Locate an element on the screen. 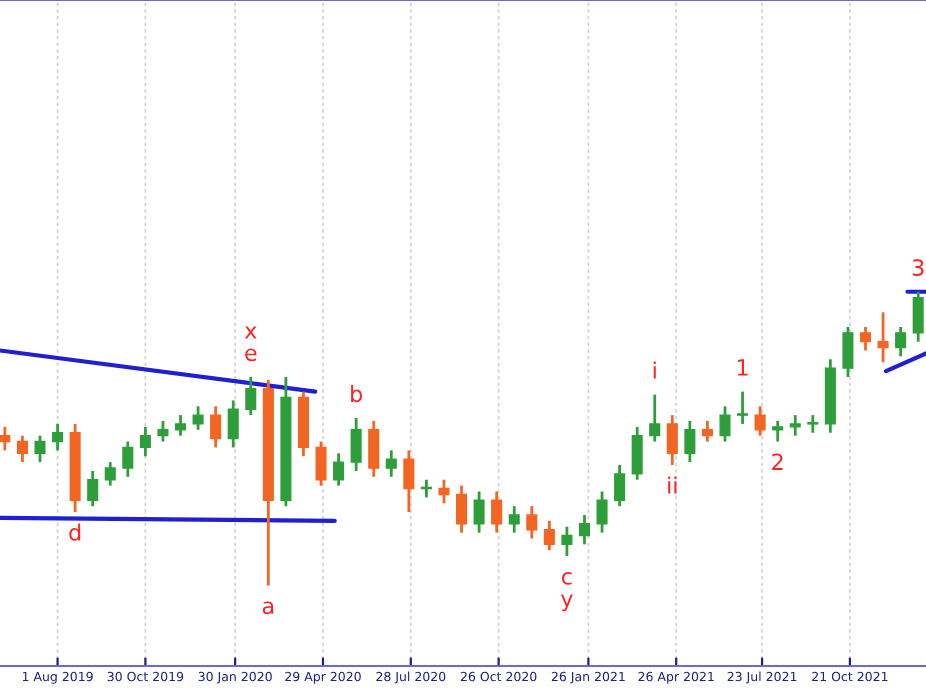  annotation: y is located at coordinates (567, 603).